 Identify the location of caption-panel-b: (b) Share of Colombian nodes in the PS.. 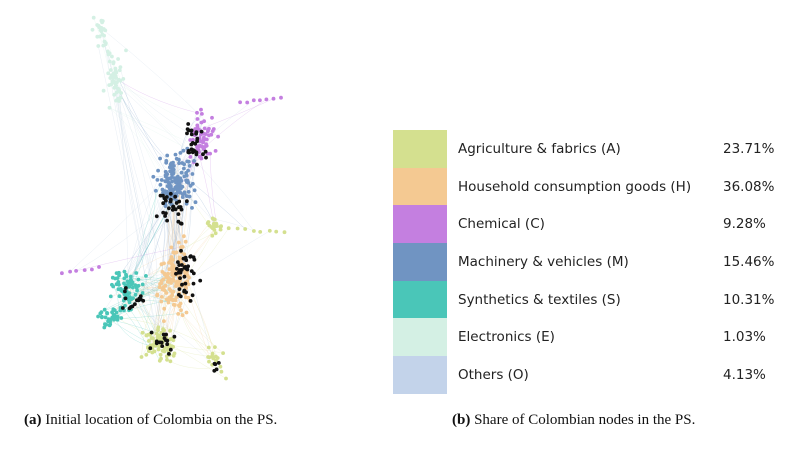
(573, 420).